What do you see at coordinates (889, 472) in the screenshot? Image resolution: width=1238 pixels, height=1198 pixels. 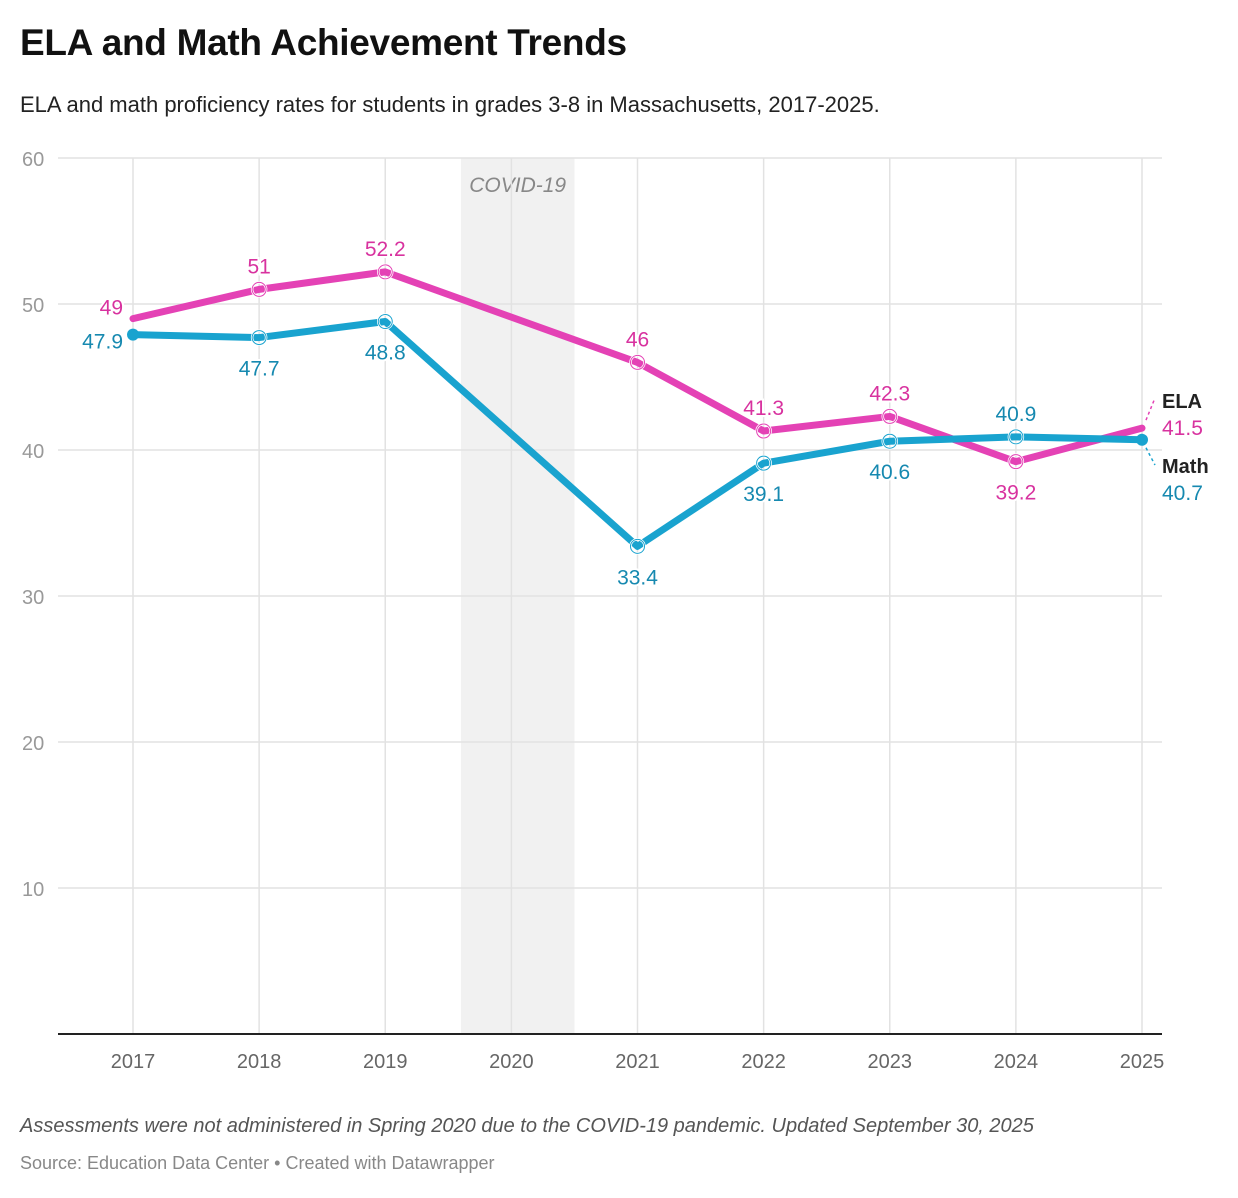 I see `math-data-label: 40.6` at bounding box center [889, 472].